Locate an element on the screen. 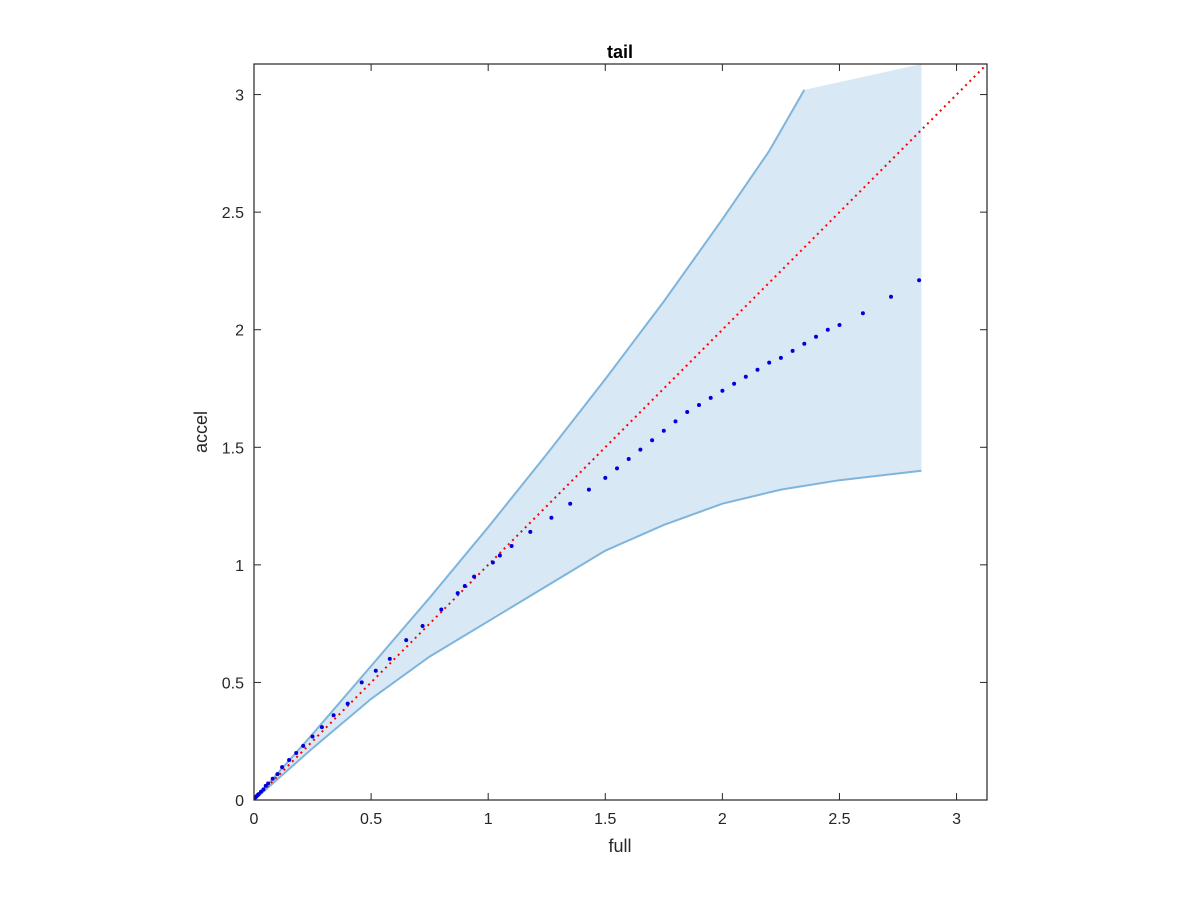 This screenshot has height=900, width=1200. y-tick-label: 3 is located at coordinates (239, 96).